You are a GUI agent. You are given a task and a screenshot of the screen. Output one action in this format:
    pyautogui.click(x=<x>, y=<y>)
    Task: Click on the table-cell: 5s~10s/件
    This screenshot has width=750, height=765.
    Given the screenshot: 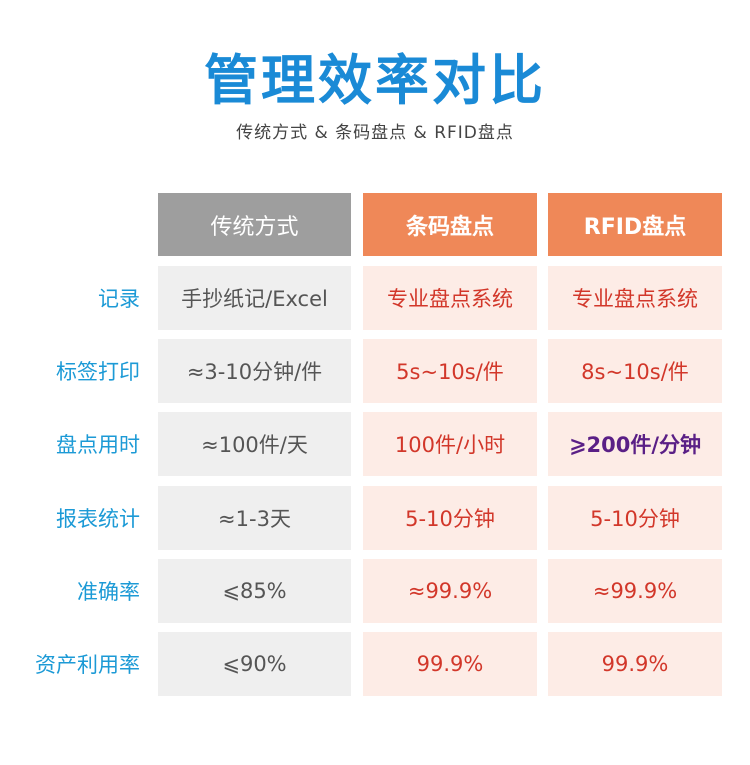 What is the action you would take?
    pyautogui.click(x=450, y=371)
    